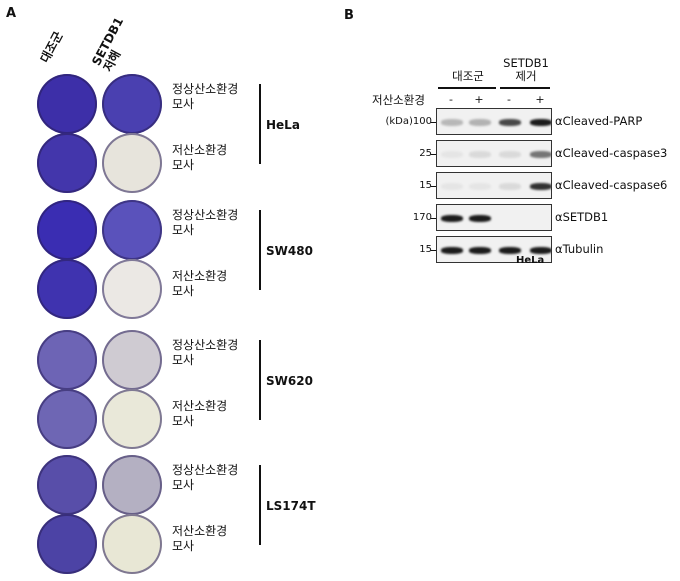 This screenshot has height=581, width=680. What do you see at coordinates (582, 217) in the screenshot?
I see `antibody-label: αSETDB1` at bounding box center [582, 217].